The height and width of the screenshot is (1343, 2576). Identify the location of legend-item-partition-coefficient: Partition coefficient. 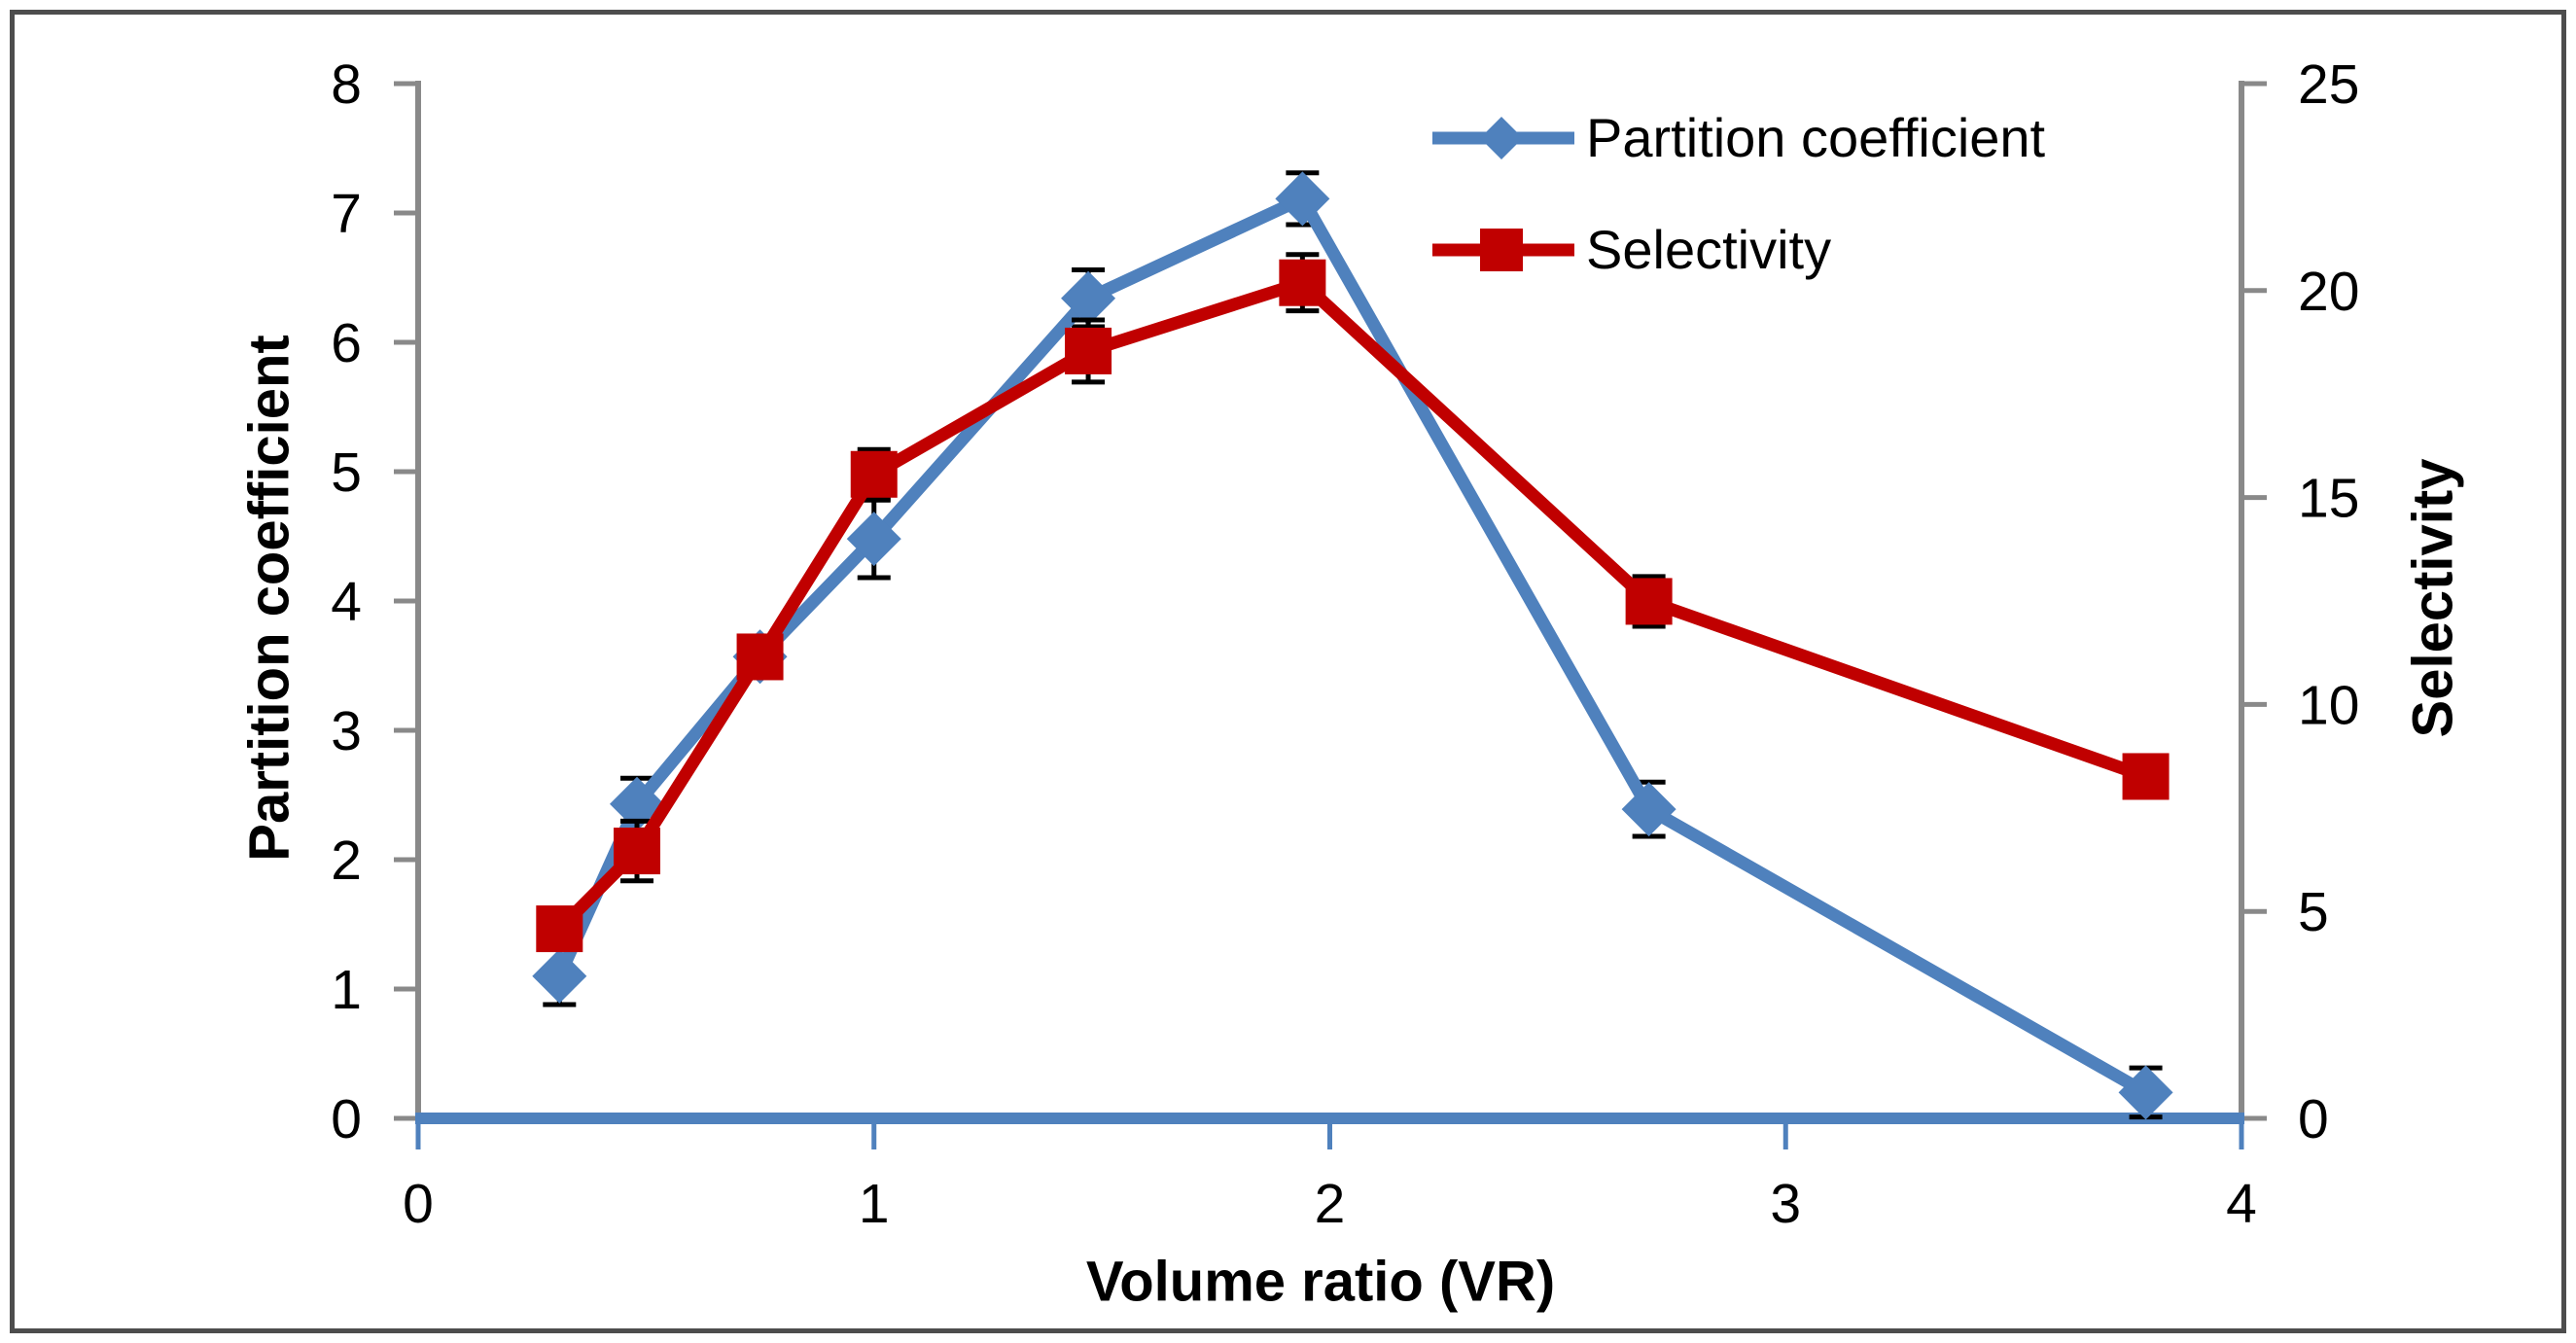
(1738, 138).